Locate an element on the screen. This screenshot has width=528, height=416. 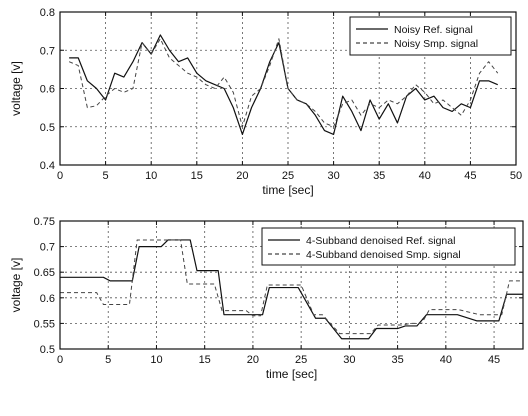
chart0-xtick-label-8: 40 is located at coordinates (425, 176).